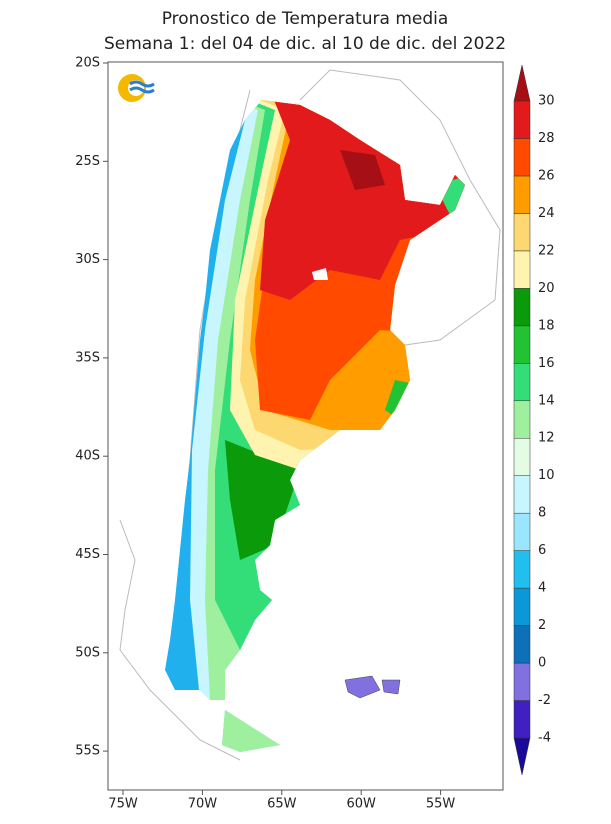 The width and height of the screenshot is (611, 824). I want to click on colorbar-label: 10, so click(546, 475).